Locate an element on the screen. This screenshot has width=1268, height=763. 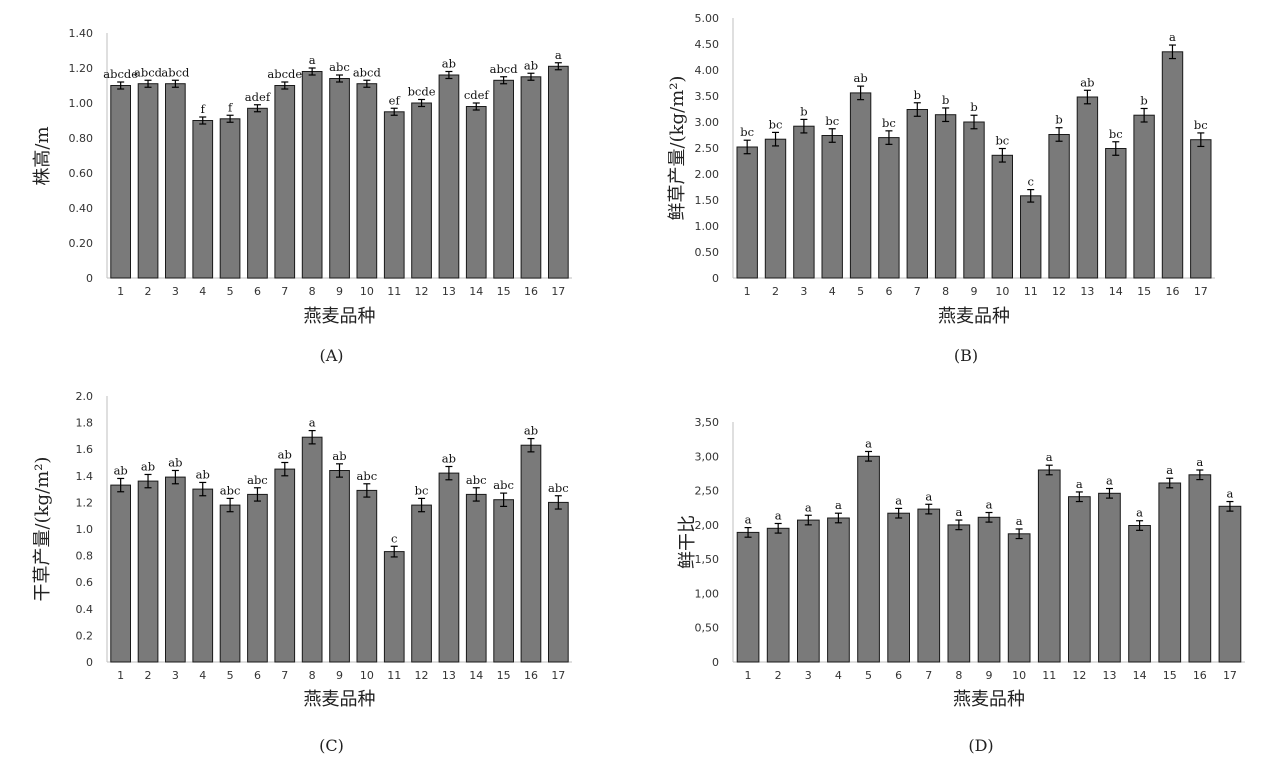
y-tick-label: 1.2 is located at coordinates (85, 502).